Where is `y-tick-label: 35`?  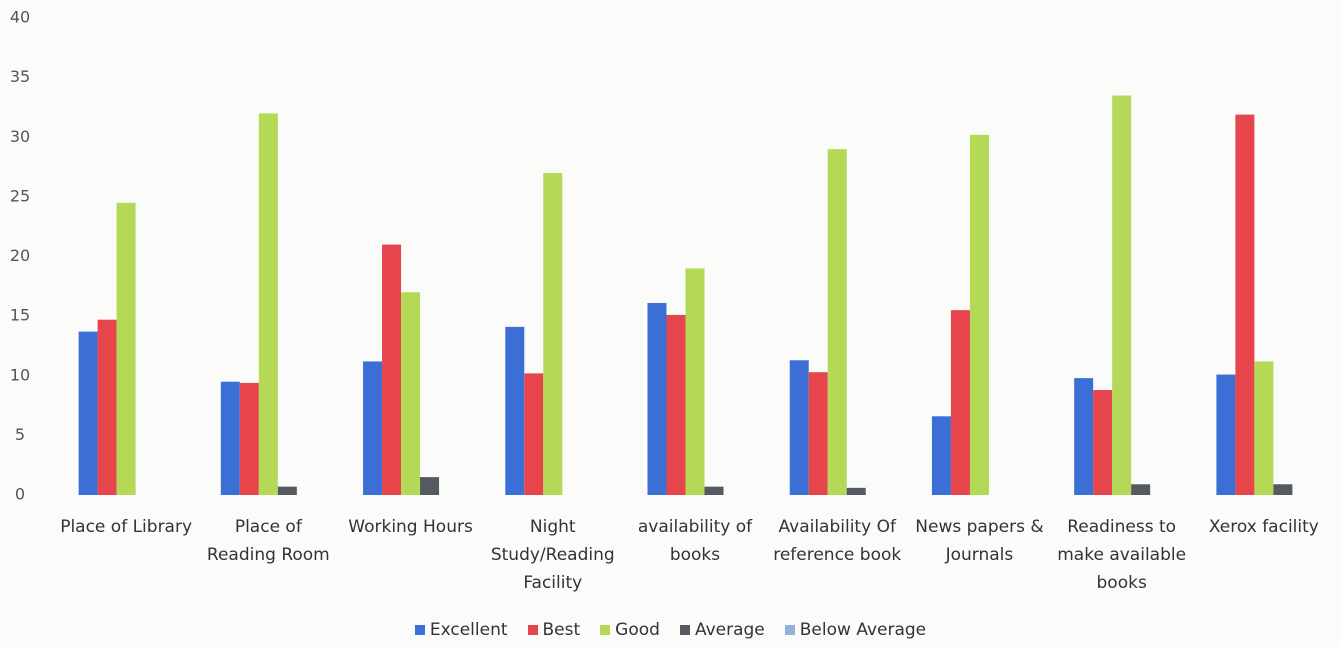 y-tick-label: 35 is located at coordinates (20, 76).